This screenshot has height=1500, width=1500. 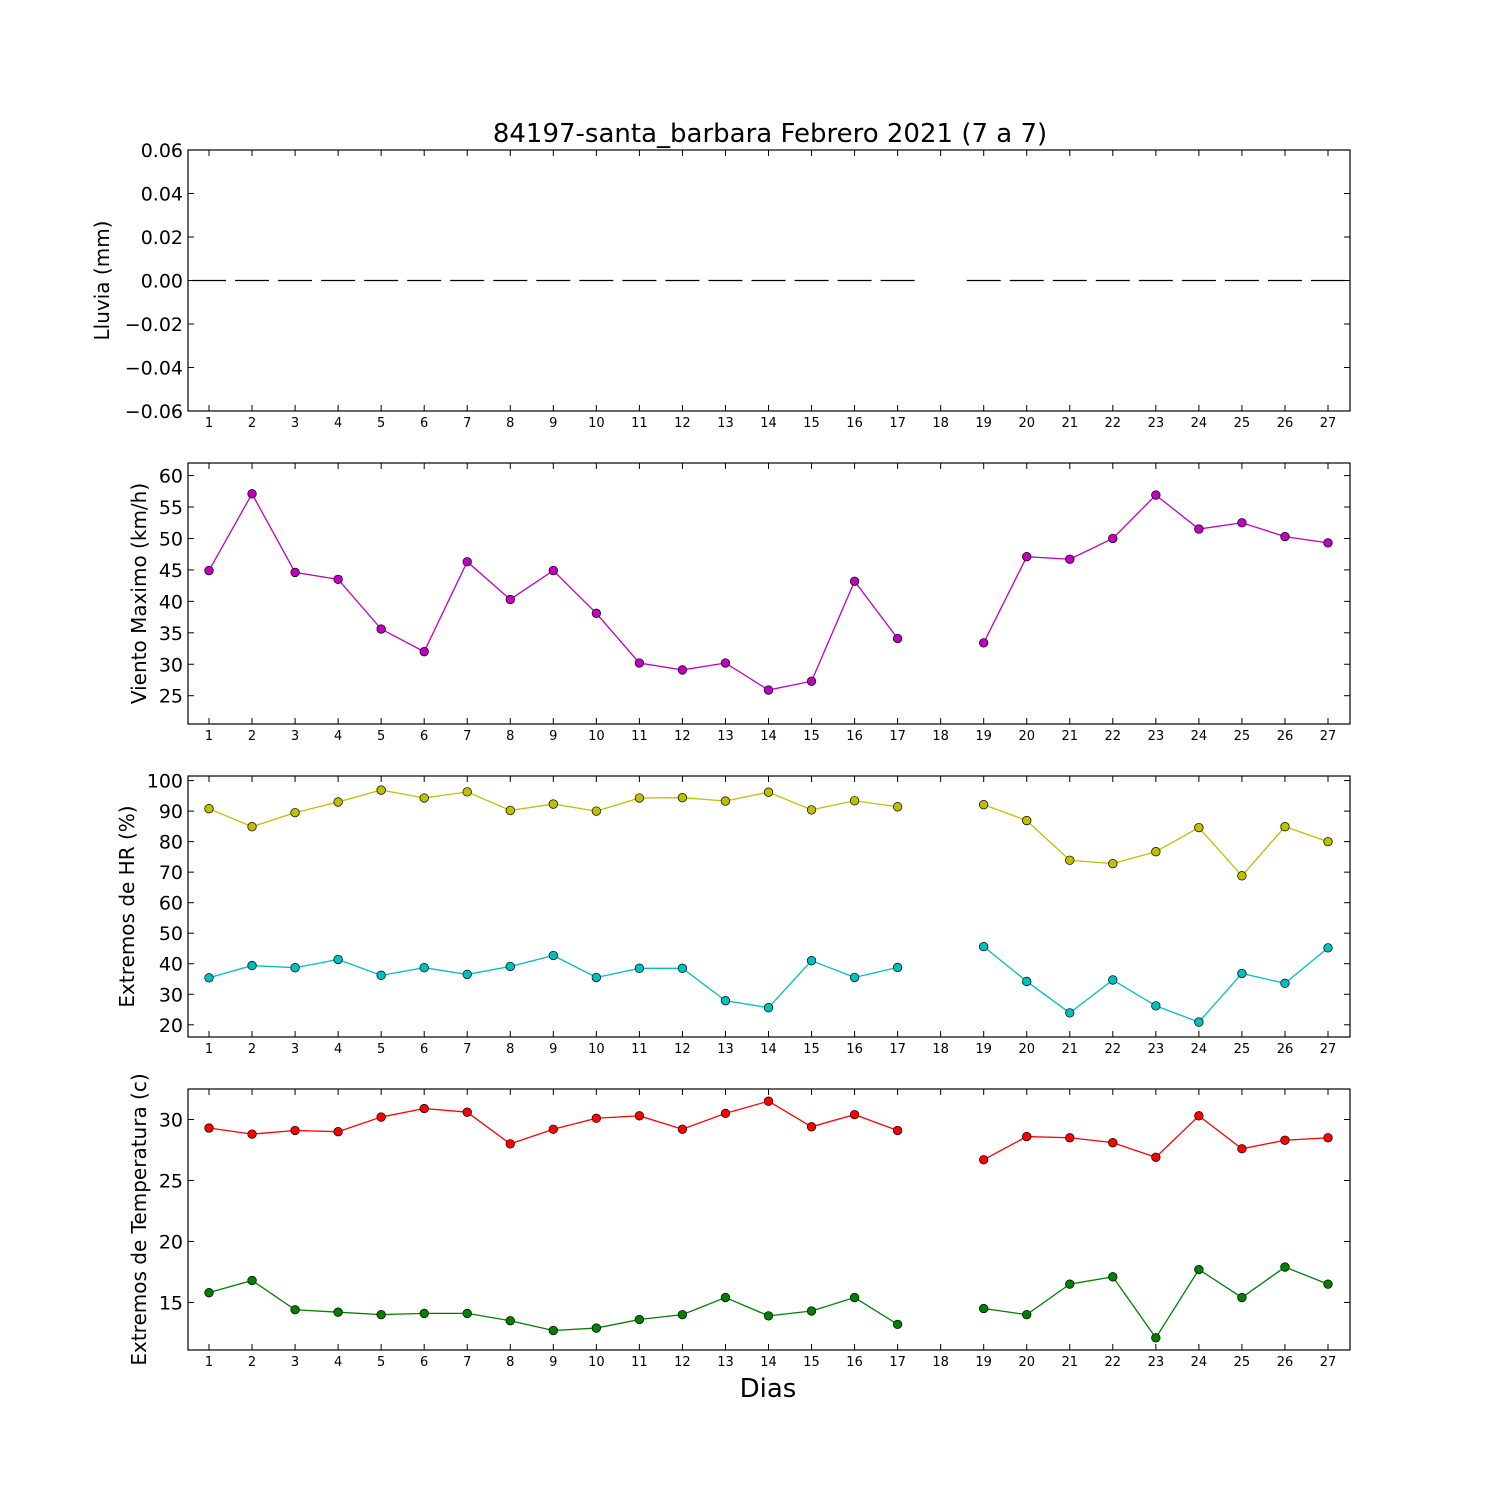 I want to click on y-tick-label: 50, so click(x=171, y=934).